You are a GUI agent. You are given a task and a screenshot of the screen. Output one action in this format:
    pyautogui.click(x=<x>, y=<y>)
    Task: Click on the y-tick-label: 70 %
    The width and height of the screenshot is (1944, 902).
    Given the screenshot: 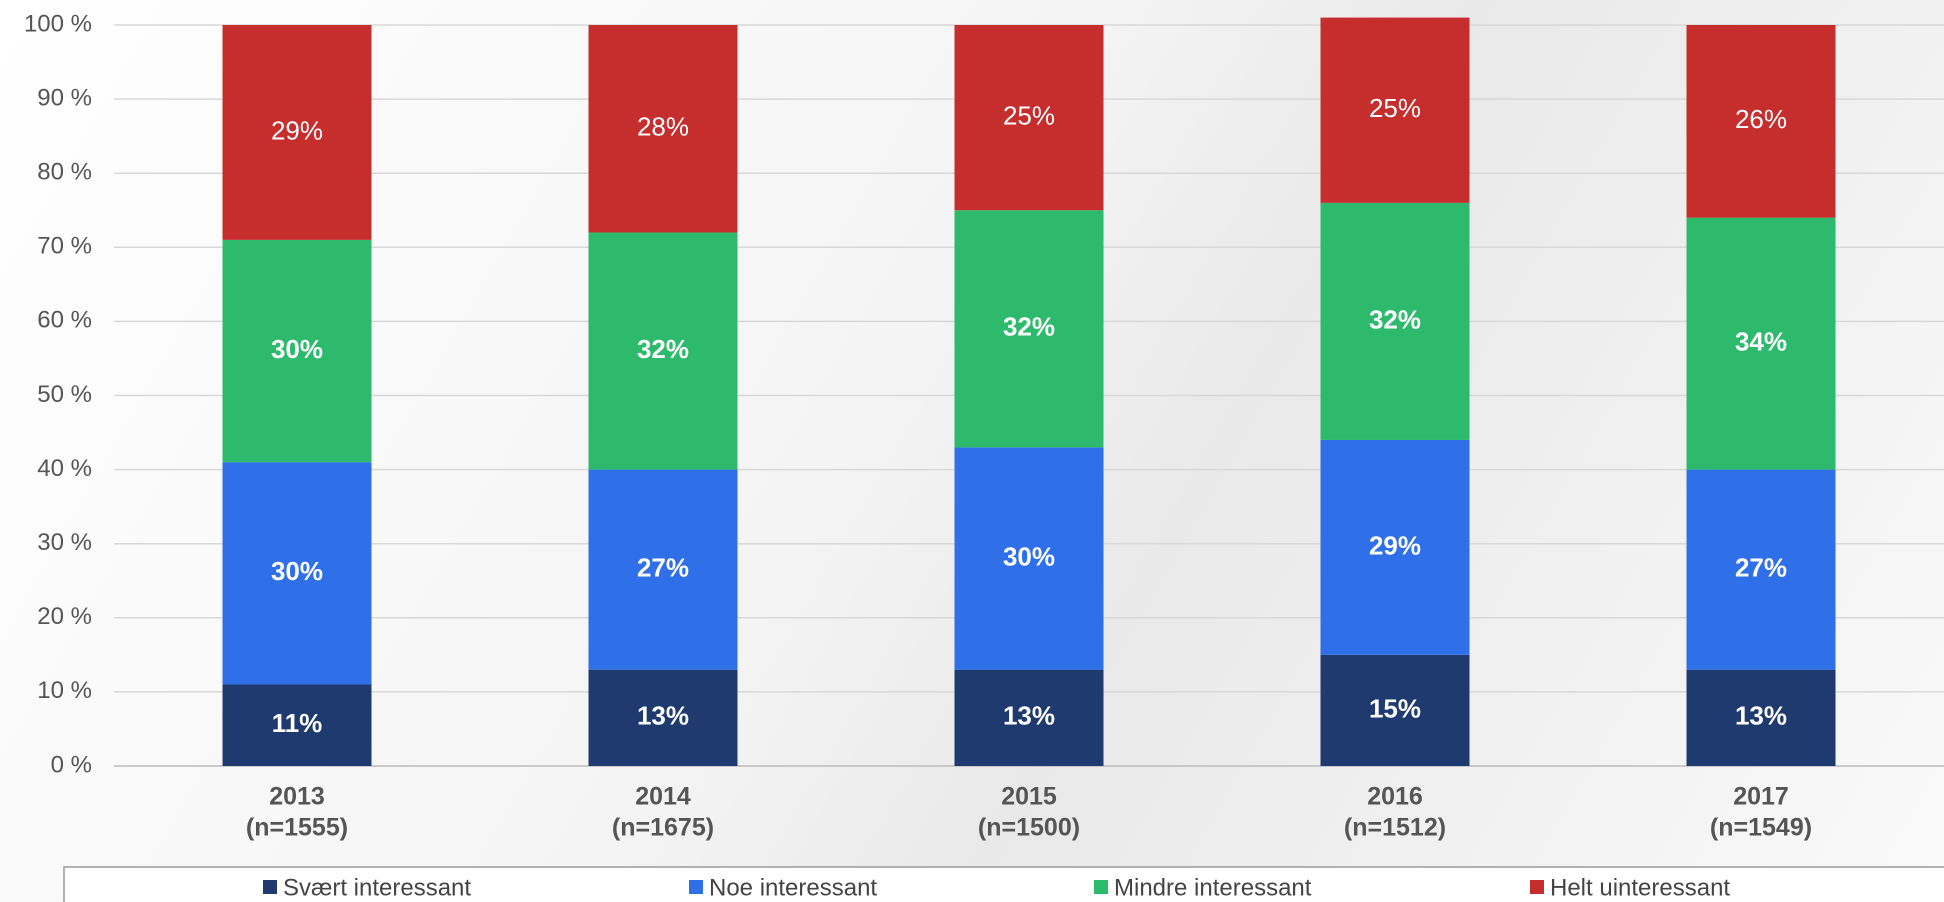 What is the action you would take?
    pyautogui.click(x=64, y=246)
    